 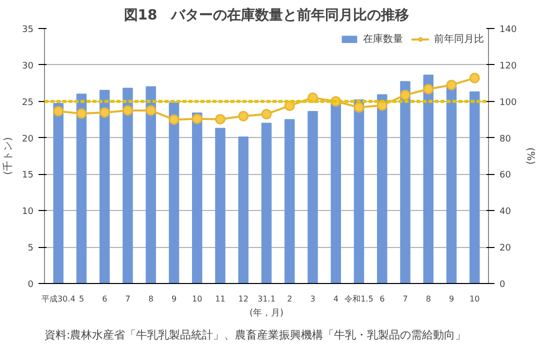 What do you see at coordinates (220, 299) in the screenshot?
I see `x-tick-label: 11` at bounding box center [220, 299].